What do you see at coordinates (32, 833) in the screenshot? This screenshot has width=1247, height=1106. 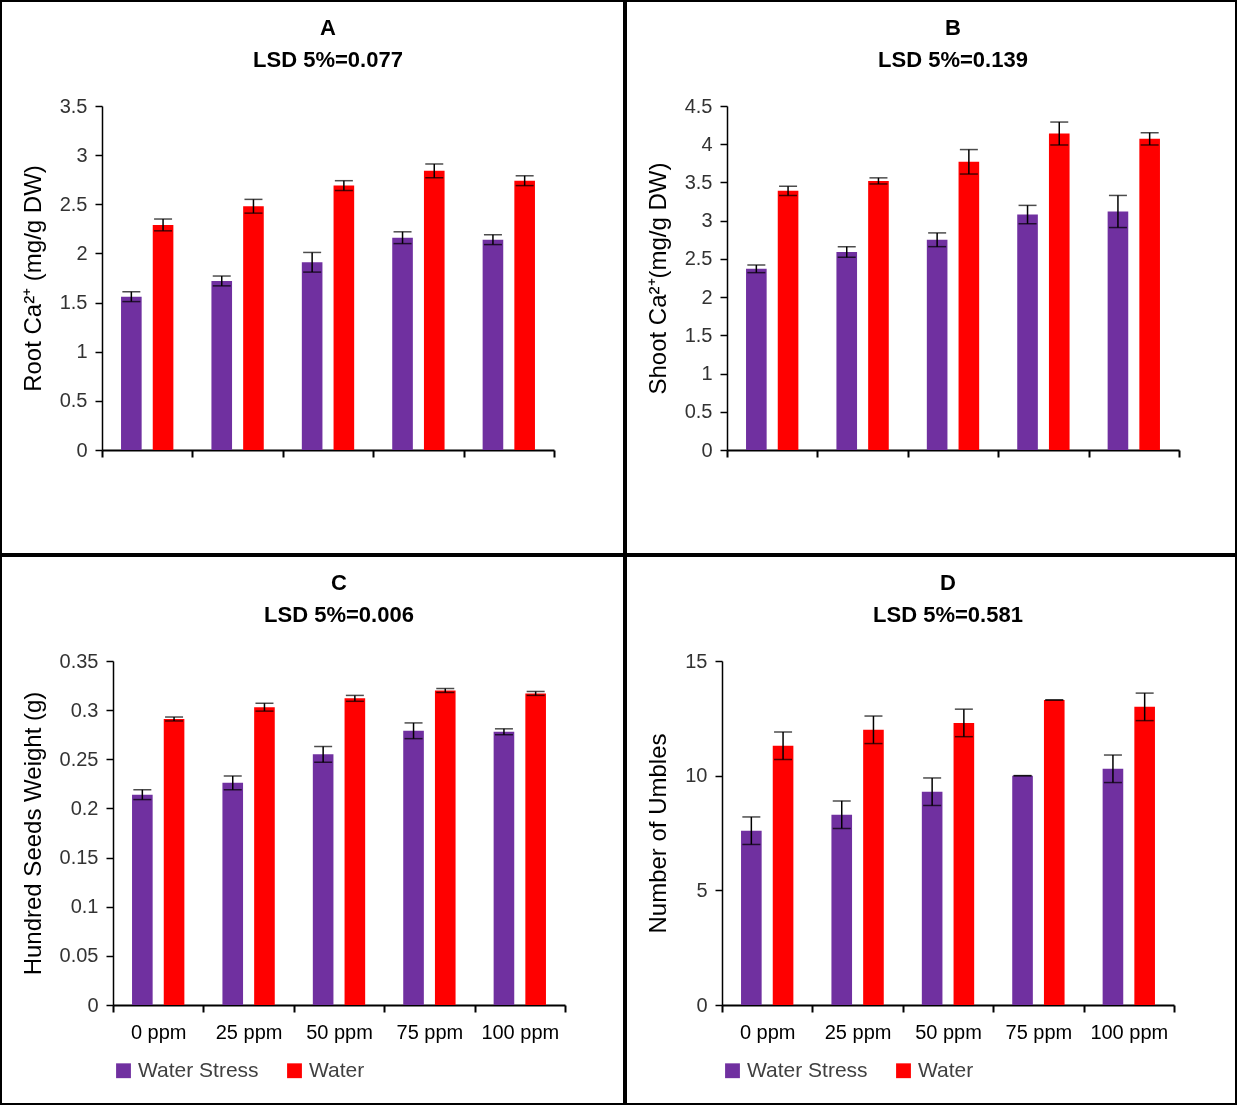 I see `y-axis-title: Hundred Seeds Weight (g)` at bounding box center [32, 833].